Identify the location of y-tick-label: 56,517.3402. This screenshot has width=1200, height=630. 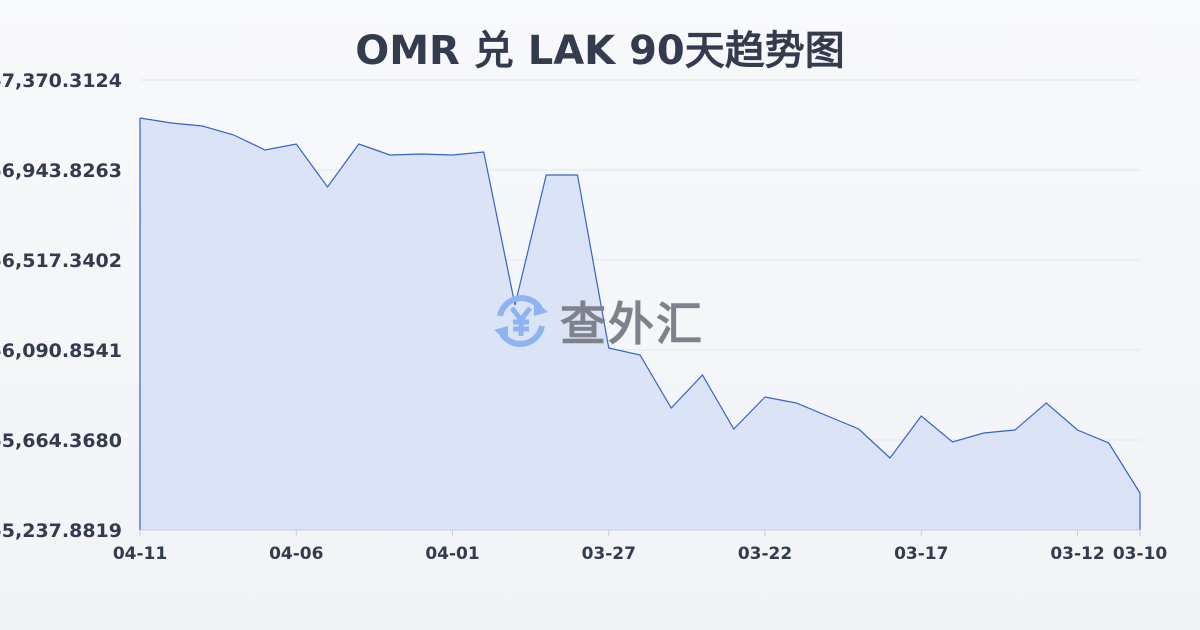
(61, 261).